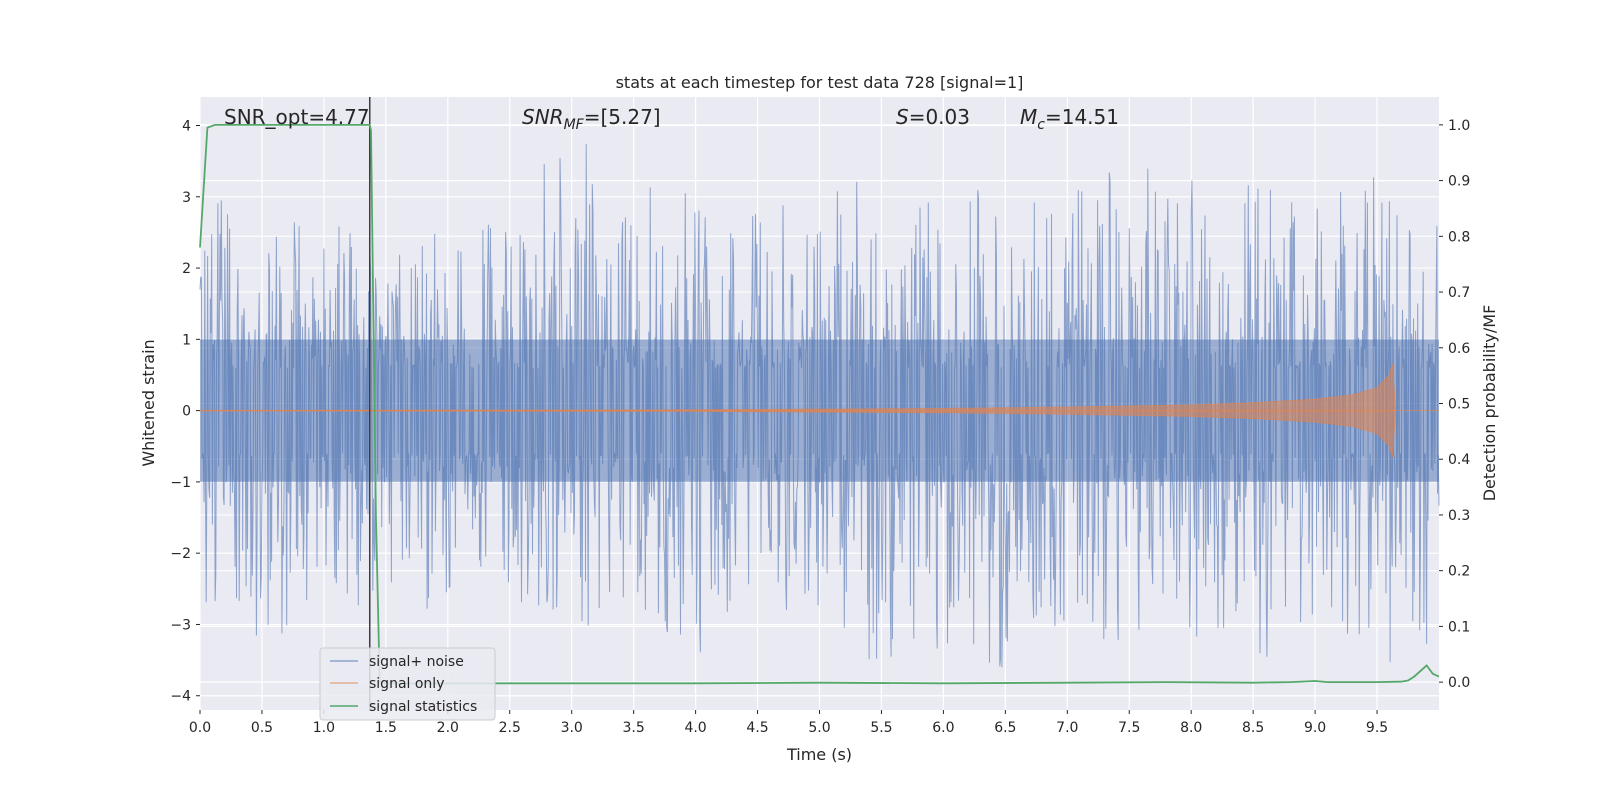 The width and height of the screenshot is (1600, 800). What do you see at coordinates (1315, 728) in the screenshot?
I see `x-tick-label: 9.0` at bounding box center [1315, 728].